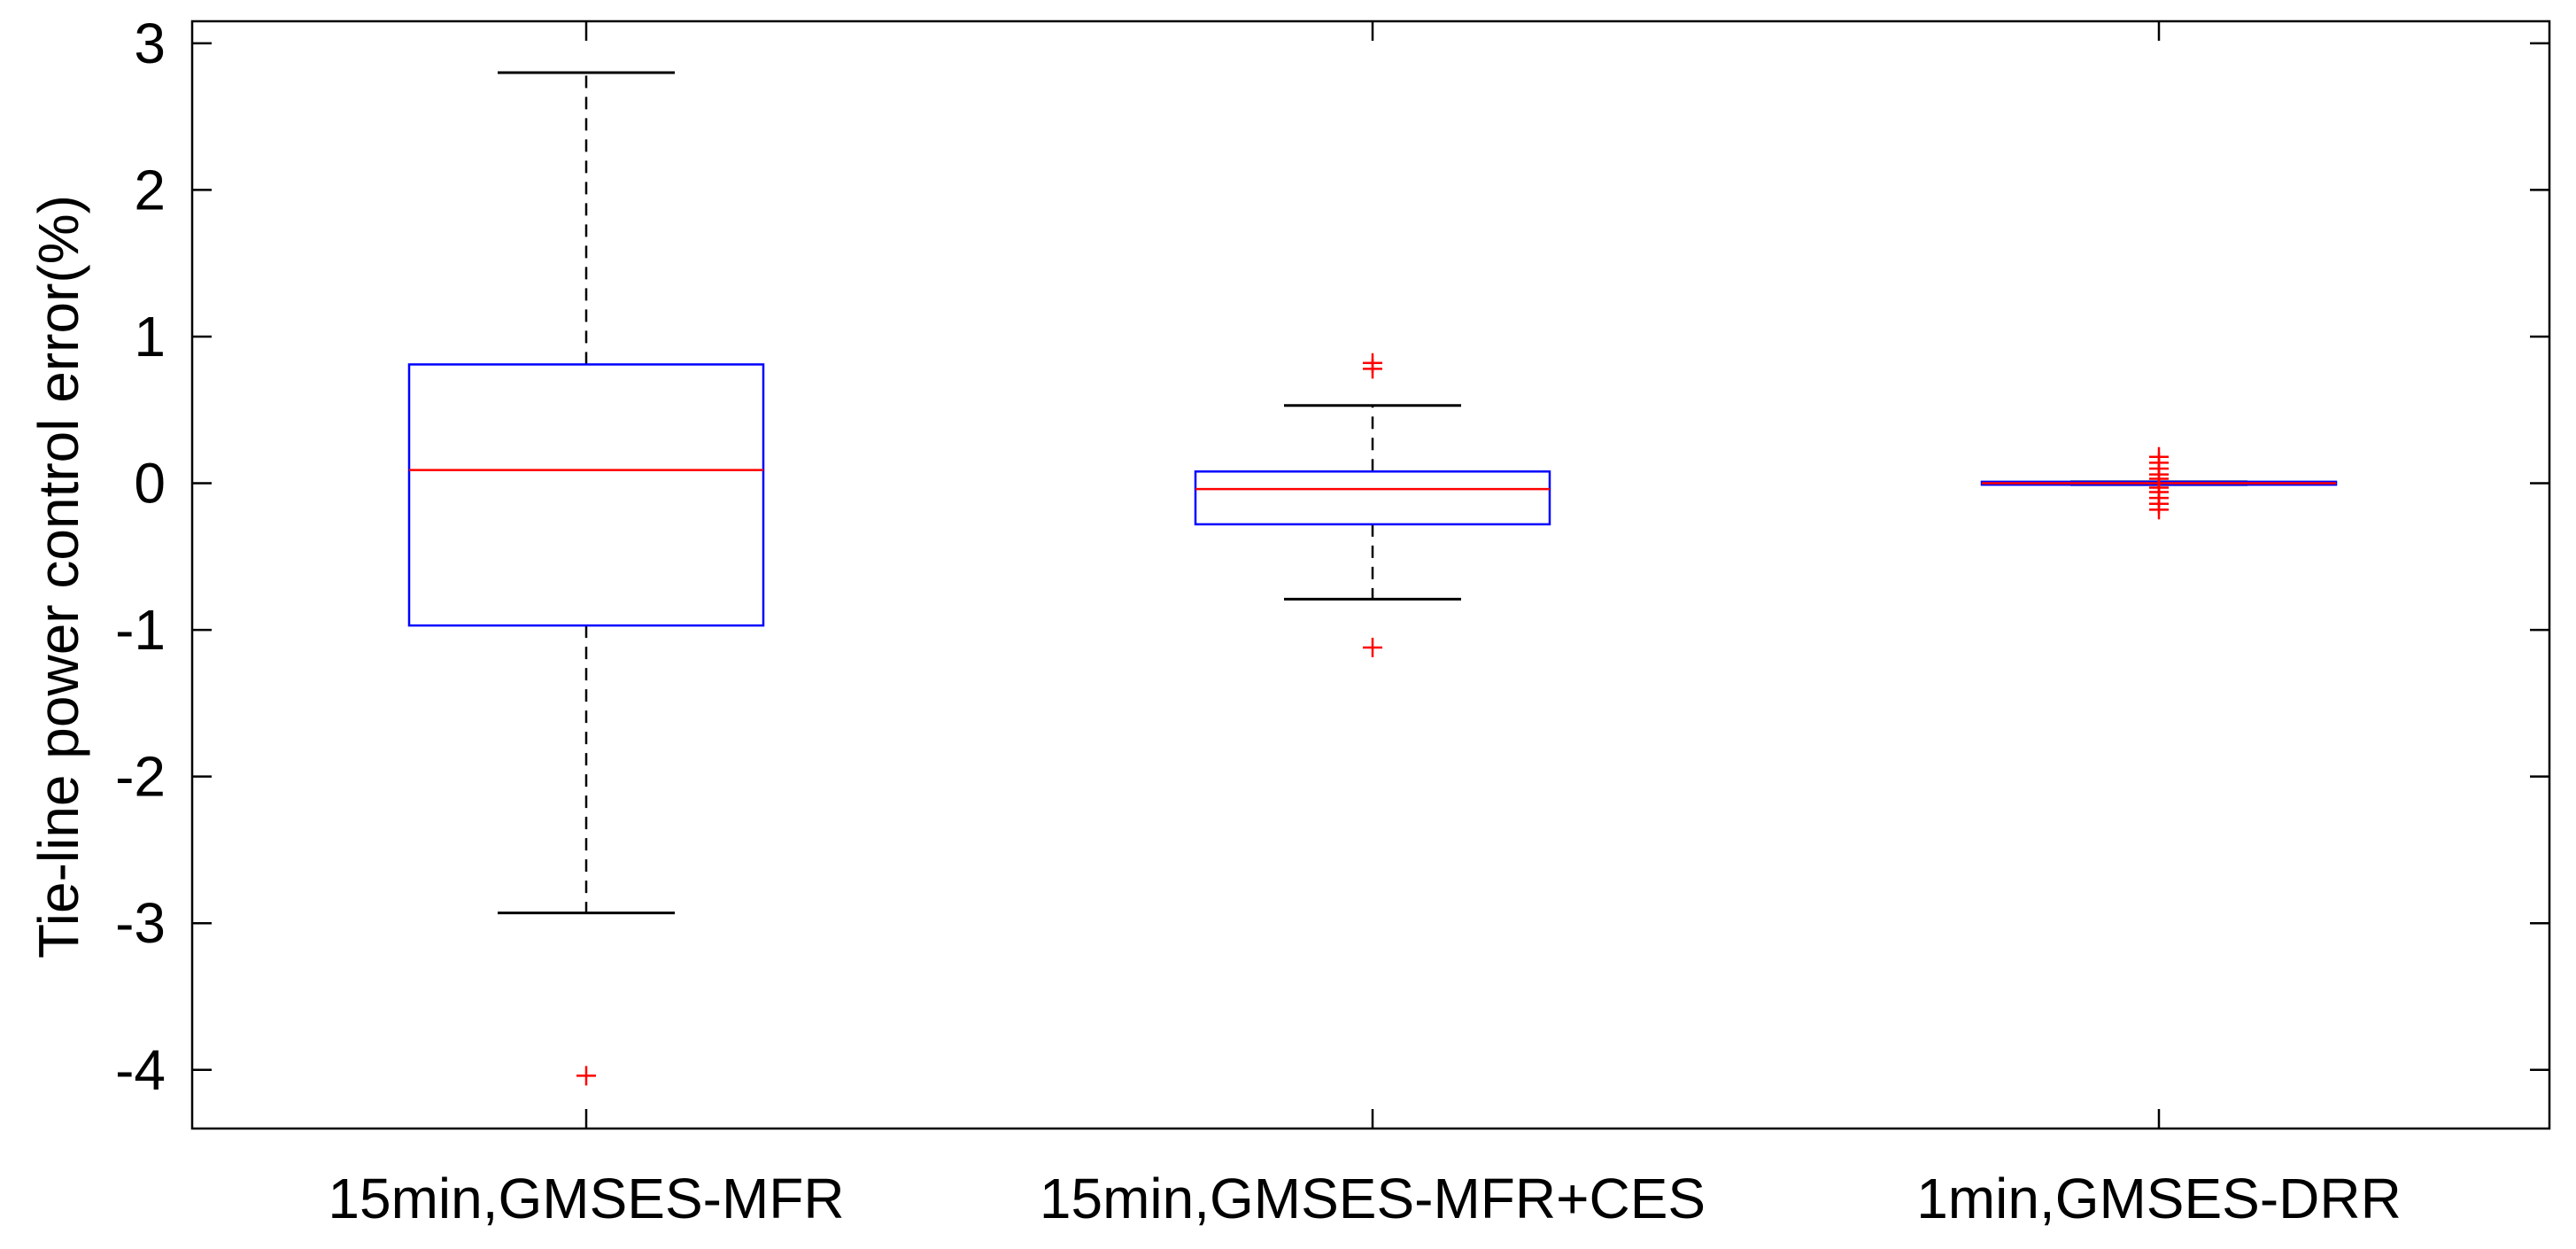  I want to click on y-axis-label: Tie-line power control error(%), so click(59, 576).